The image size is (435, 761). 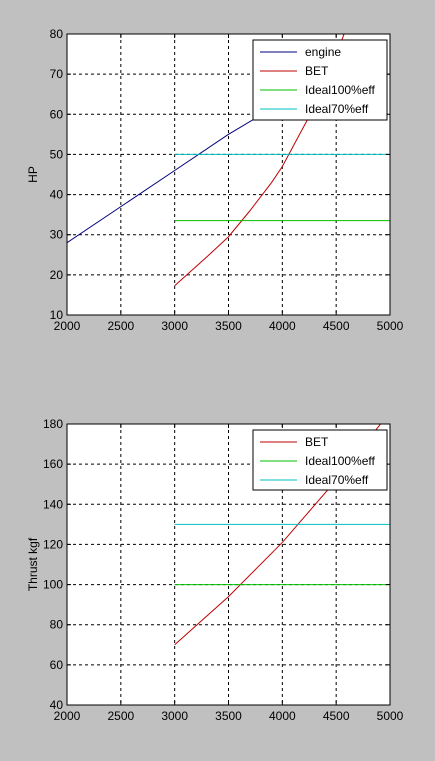 What do you see at coordinates (33, 174) in the screenshot?
I see `y-axis-label: HP` at bounding box center [33, 174].